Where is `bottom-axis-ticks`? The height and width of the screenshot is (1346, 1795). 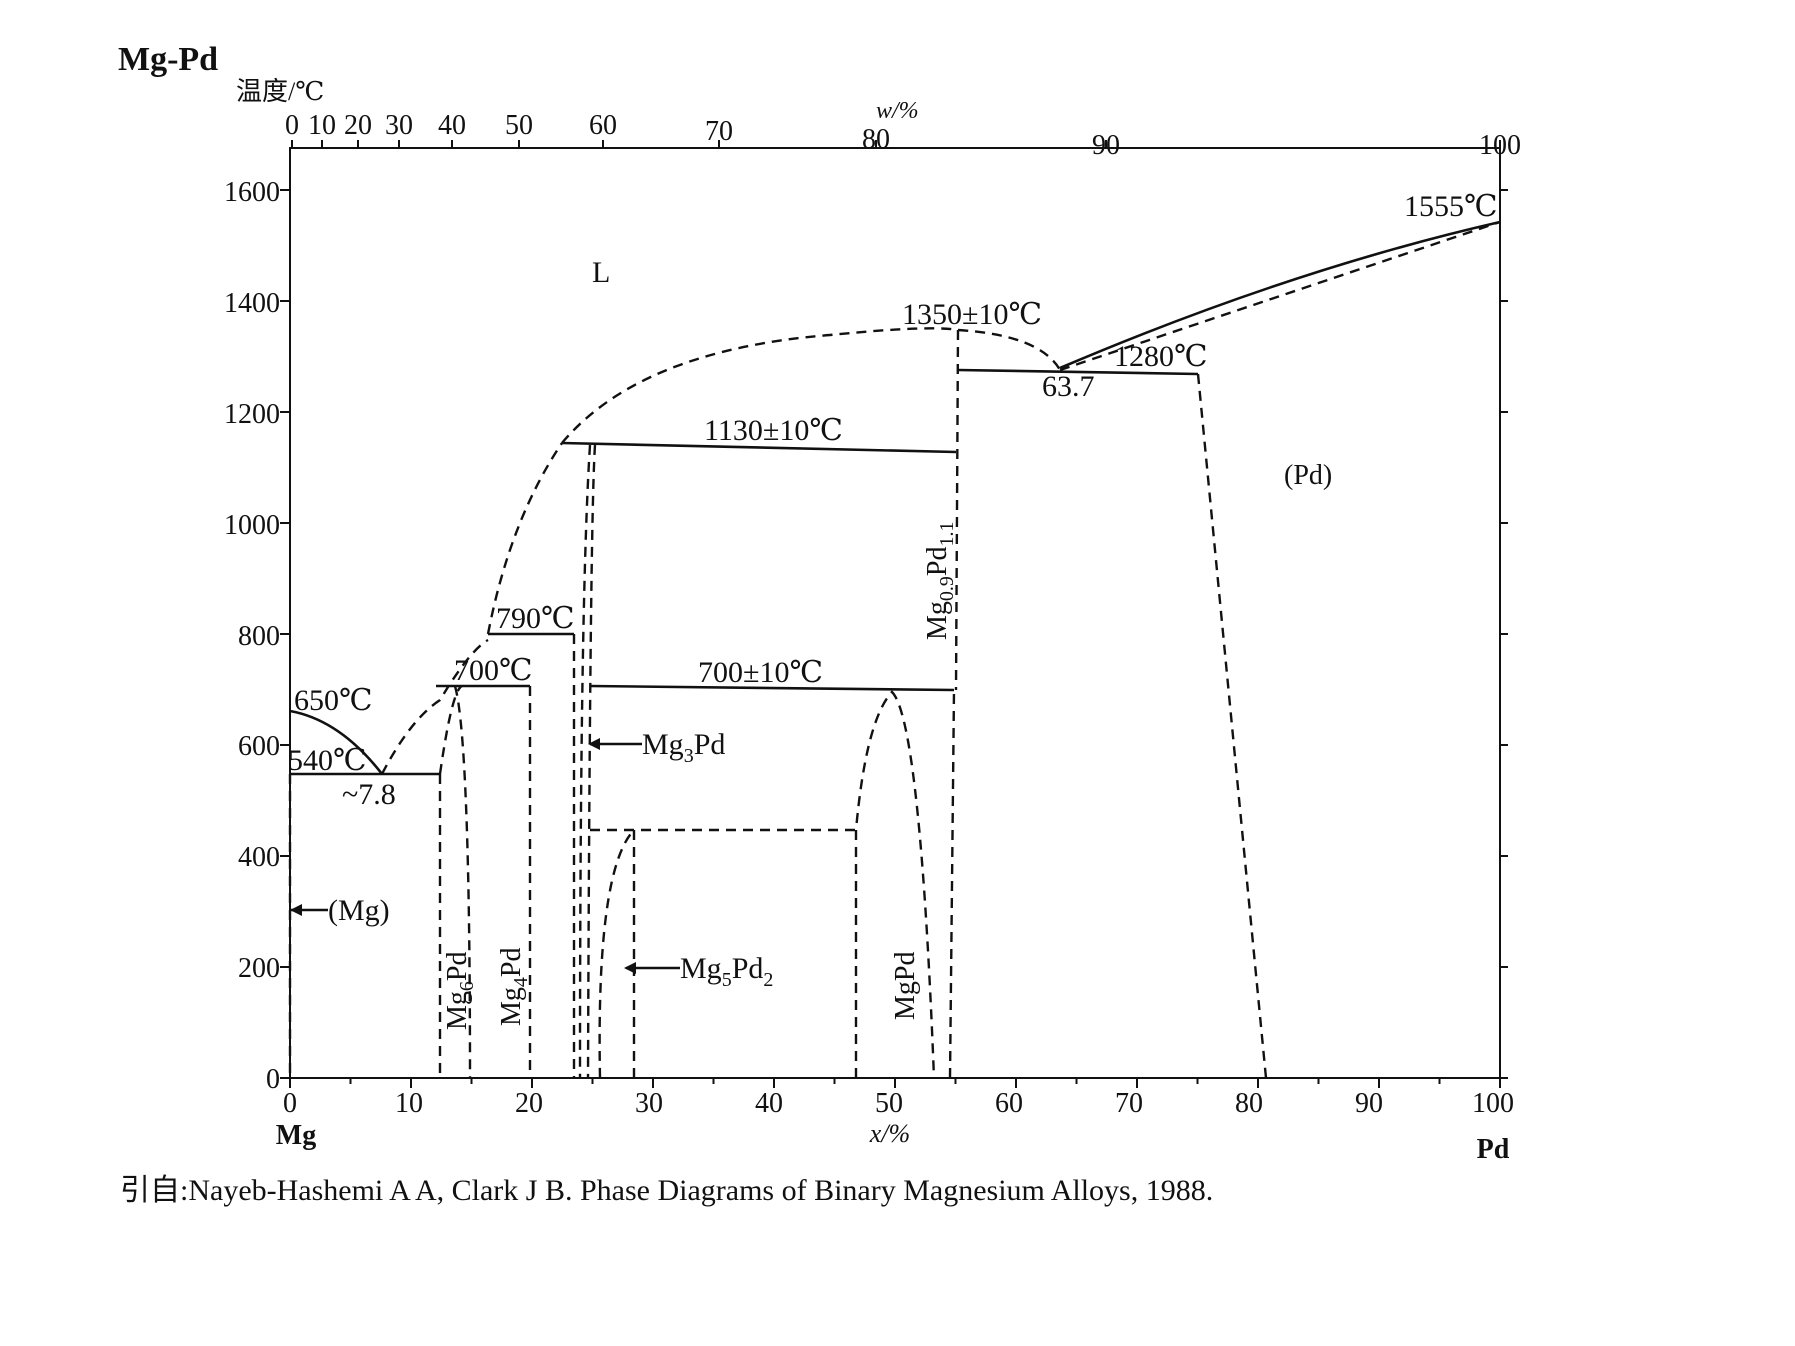
bottom-axis-ticks is located at coordinates (895, 1083).